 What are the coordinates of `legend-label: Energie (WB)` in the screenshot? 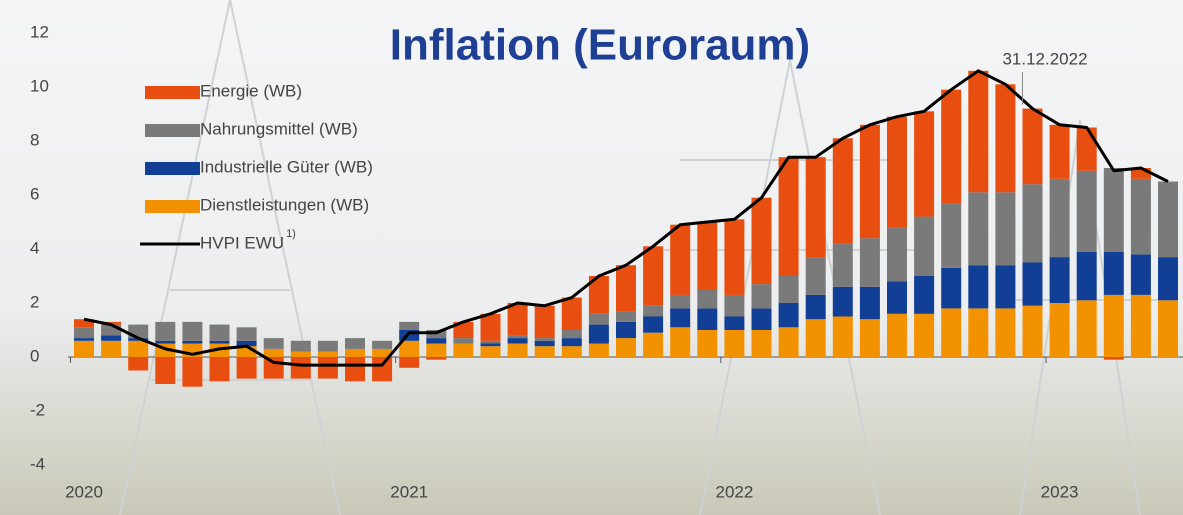 It's located at (251, 90).